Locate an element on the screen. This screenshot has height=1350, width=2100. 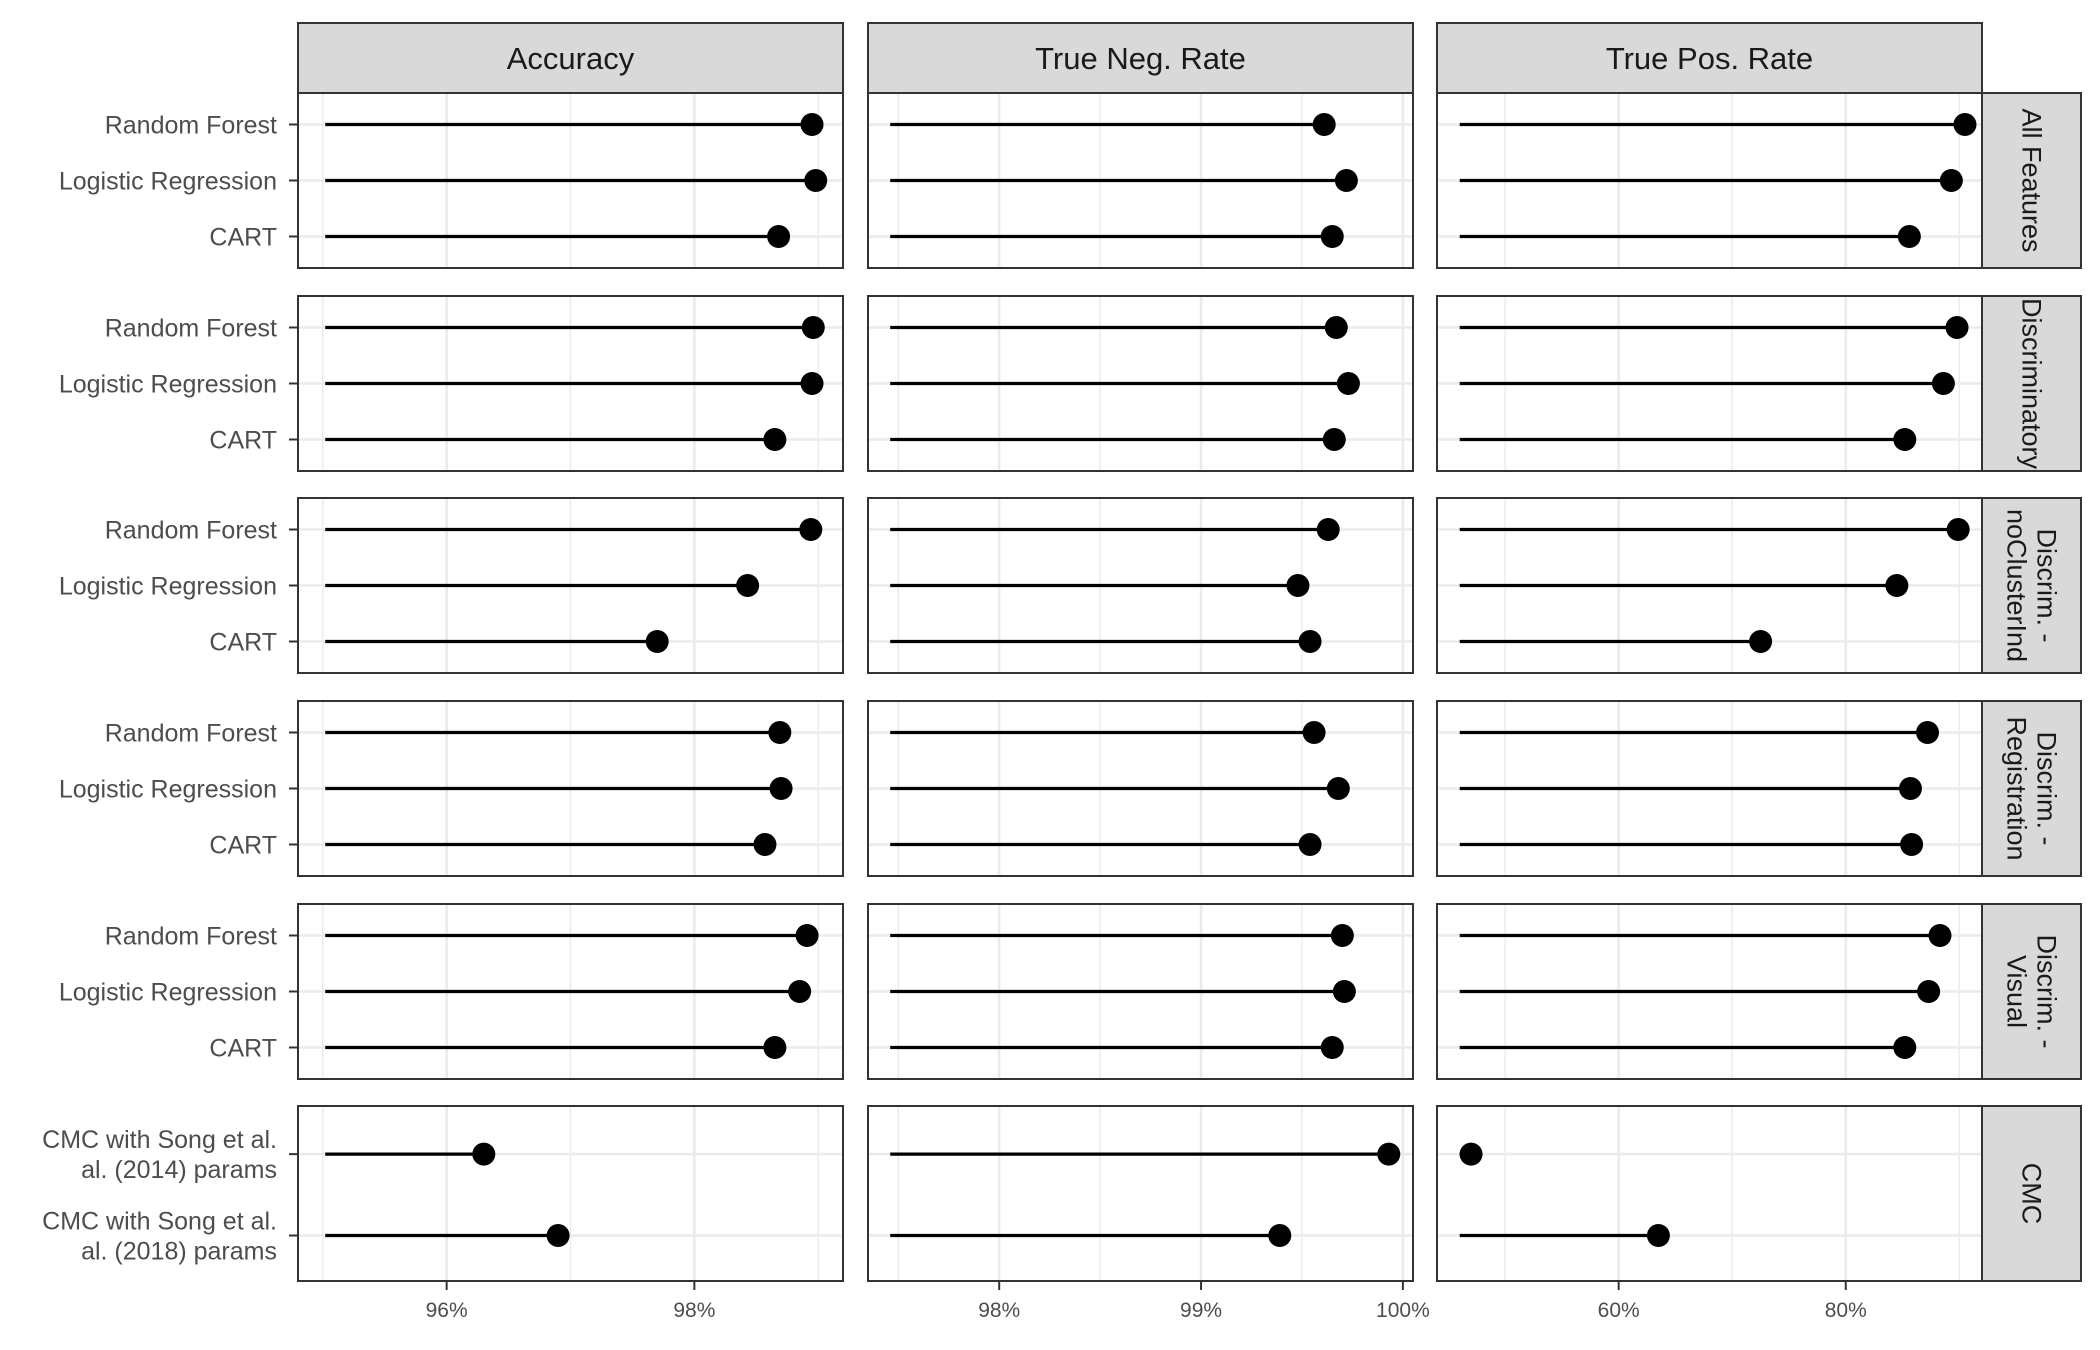
lollipop-point-cmc-with-song-et-al-2018-params is located at coordinates (1280, 1235).